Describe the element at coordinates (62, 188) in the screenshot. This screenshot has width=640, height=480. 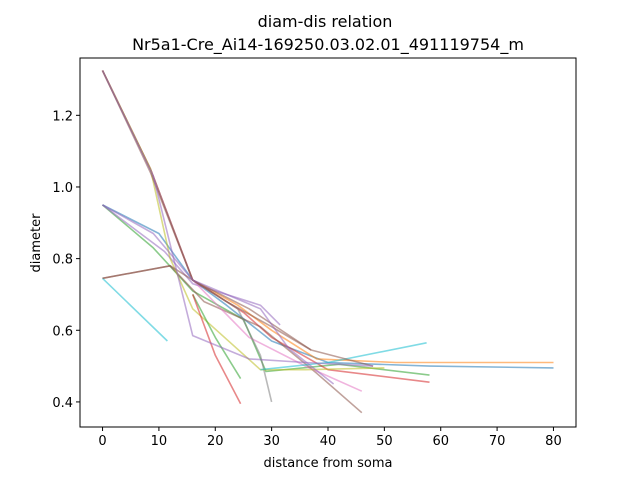
I see `y-tick-label: 1.0` at that location.